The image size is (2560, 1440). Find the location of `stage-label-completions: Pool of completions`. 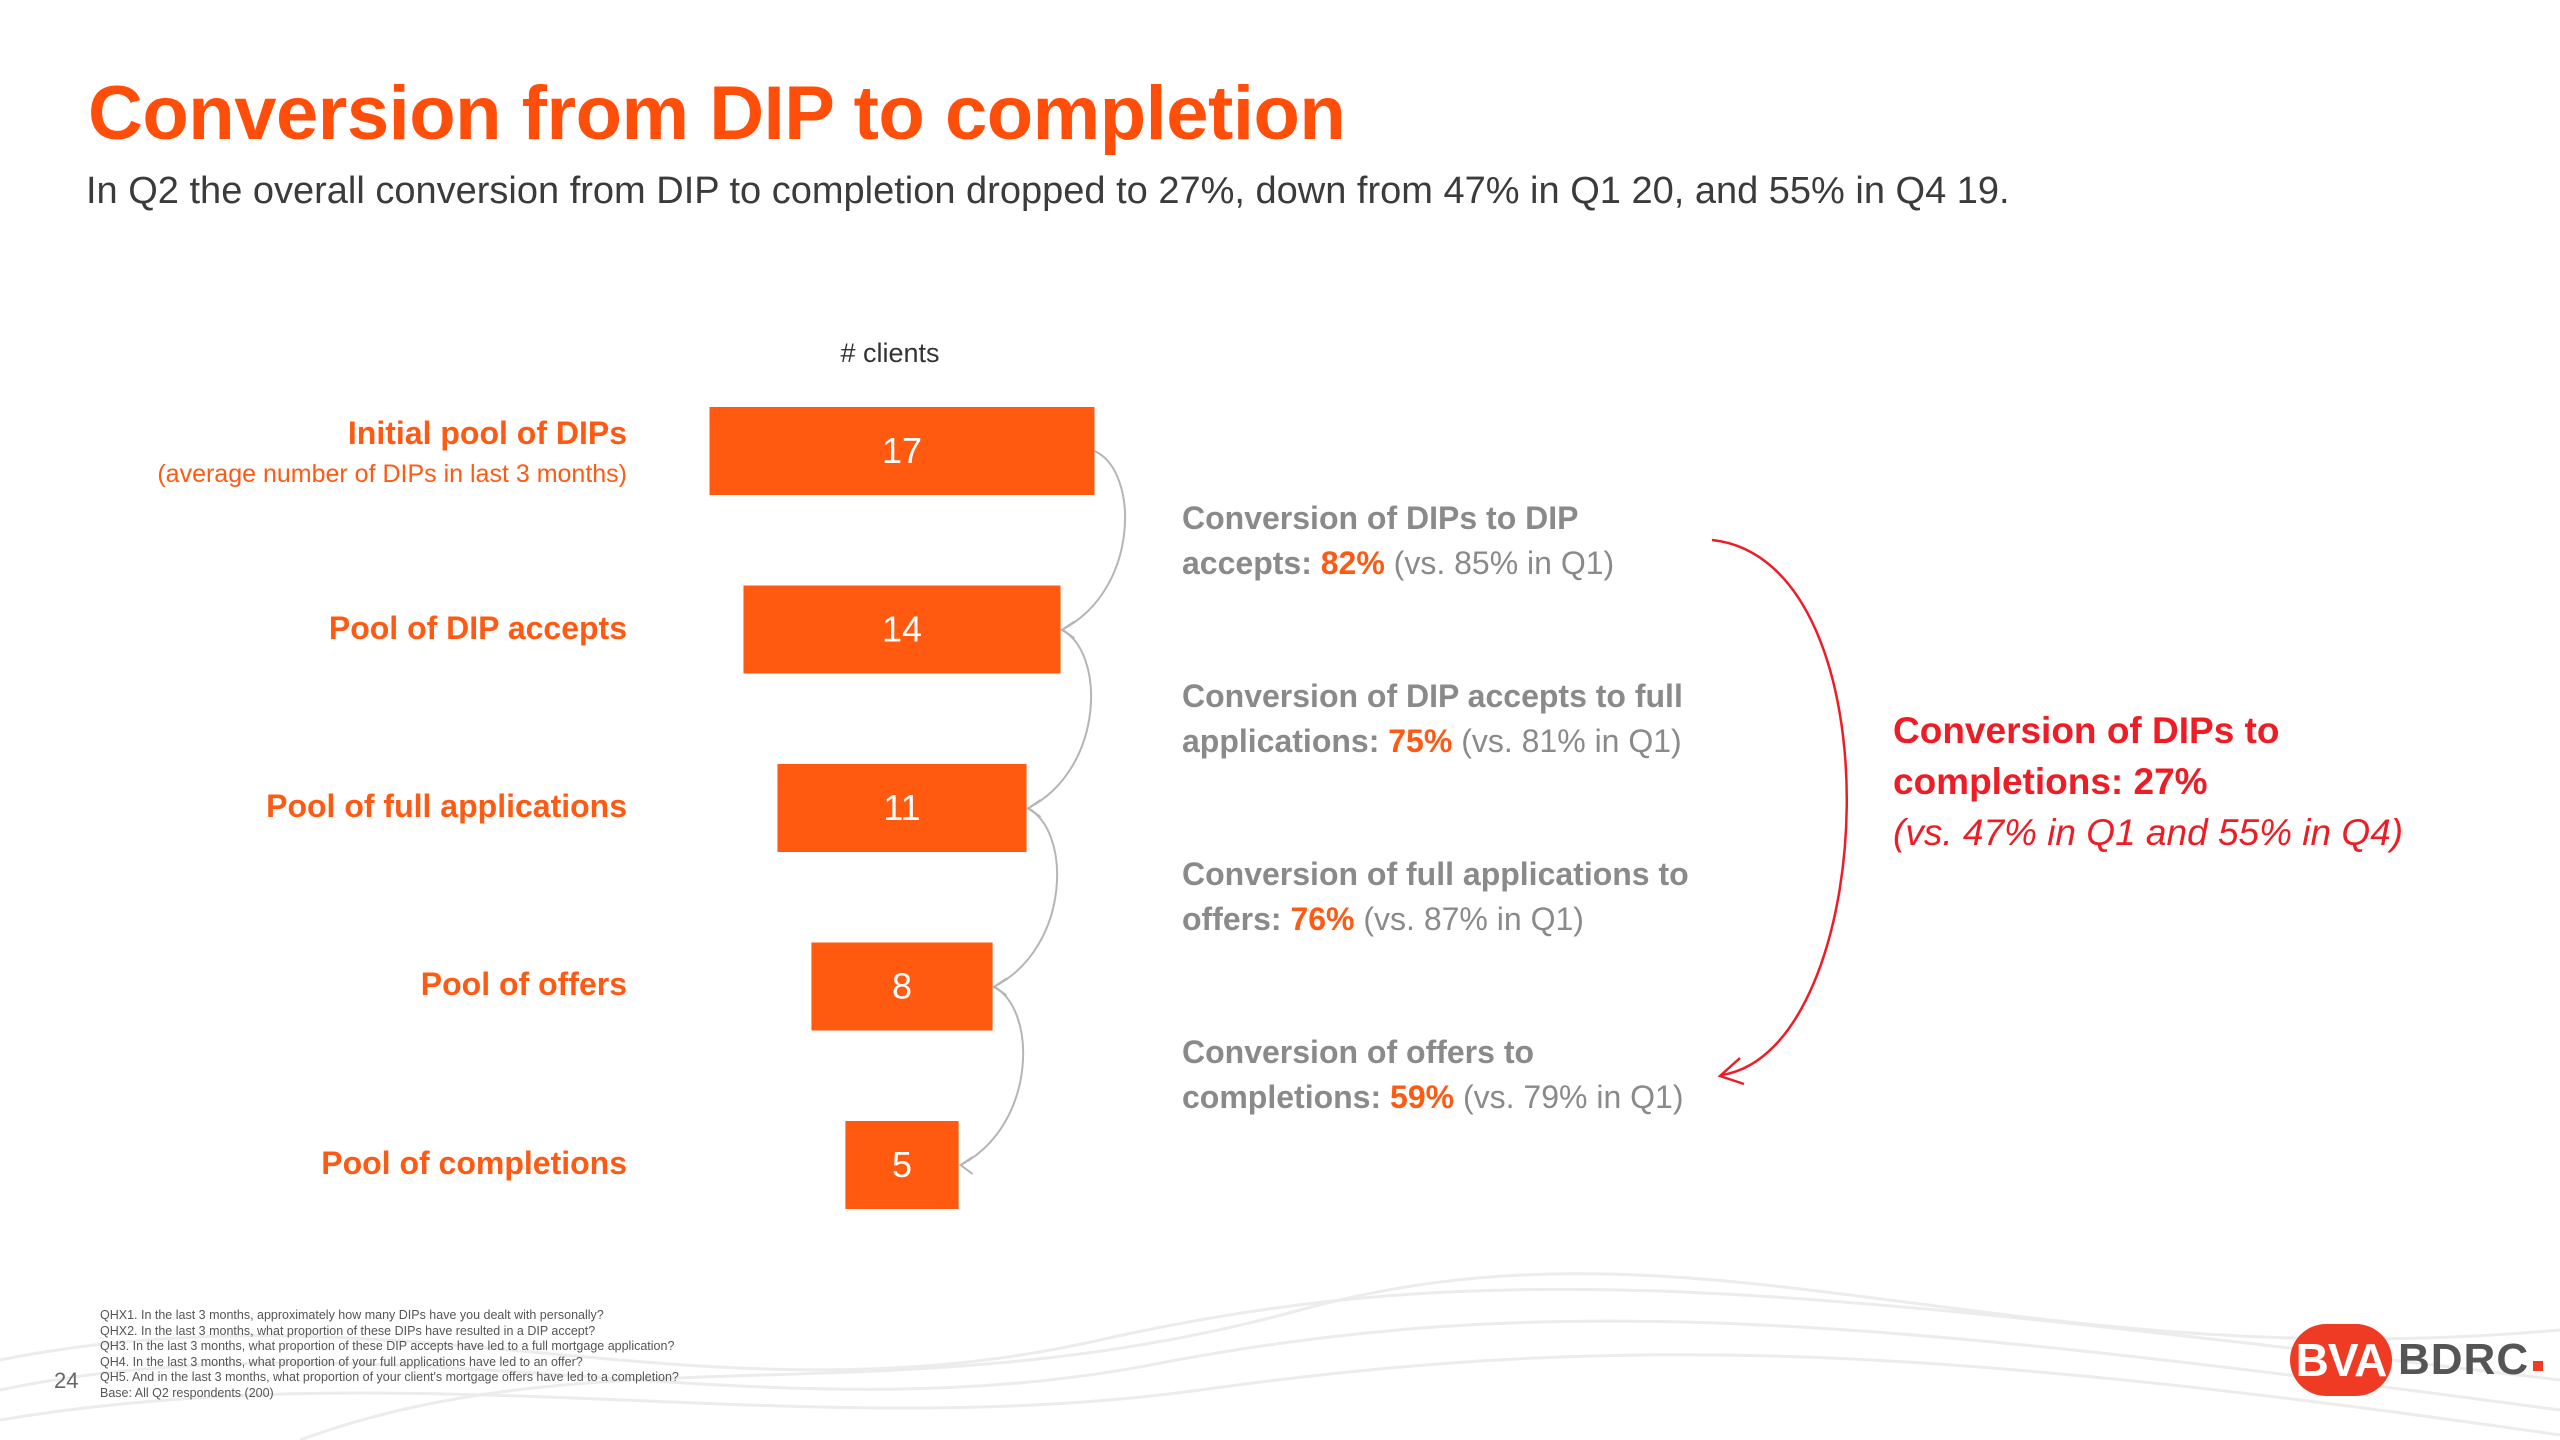

stage-label-completions: Pool of completions is located at coordinates (474, 1163).